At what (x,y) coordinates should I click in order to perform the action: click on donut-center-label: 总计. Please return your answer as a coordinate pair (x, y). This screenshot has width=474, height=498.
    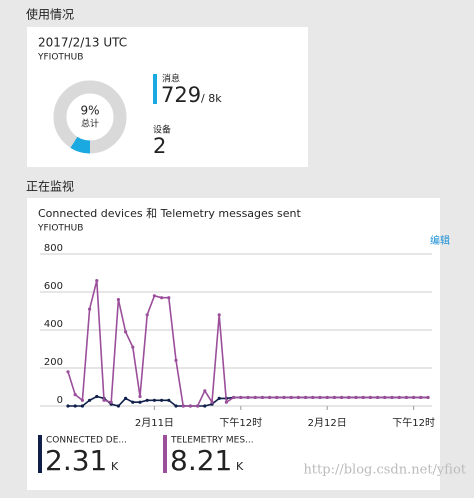
    Looking at the image, I should click on (90, 124).